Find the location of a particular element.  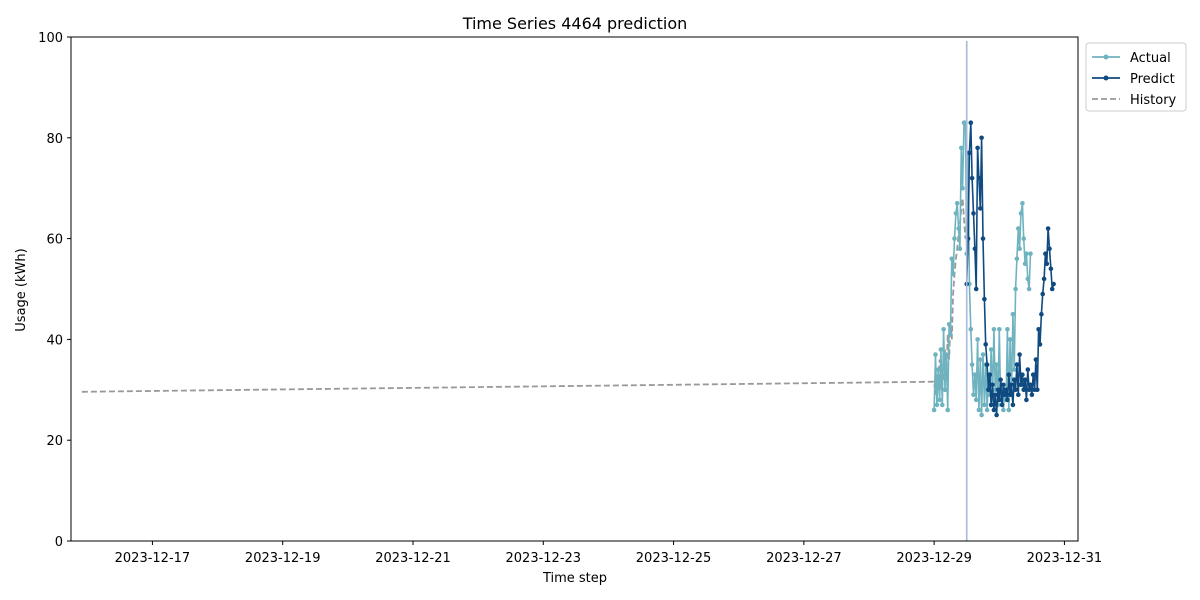

legend-item-actual: Actual is located at coordinates (1131, 58).